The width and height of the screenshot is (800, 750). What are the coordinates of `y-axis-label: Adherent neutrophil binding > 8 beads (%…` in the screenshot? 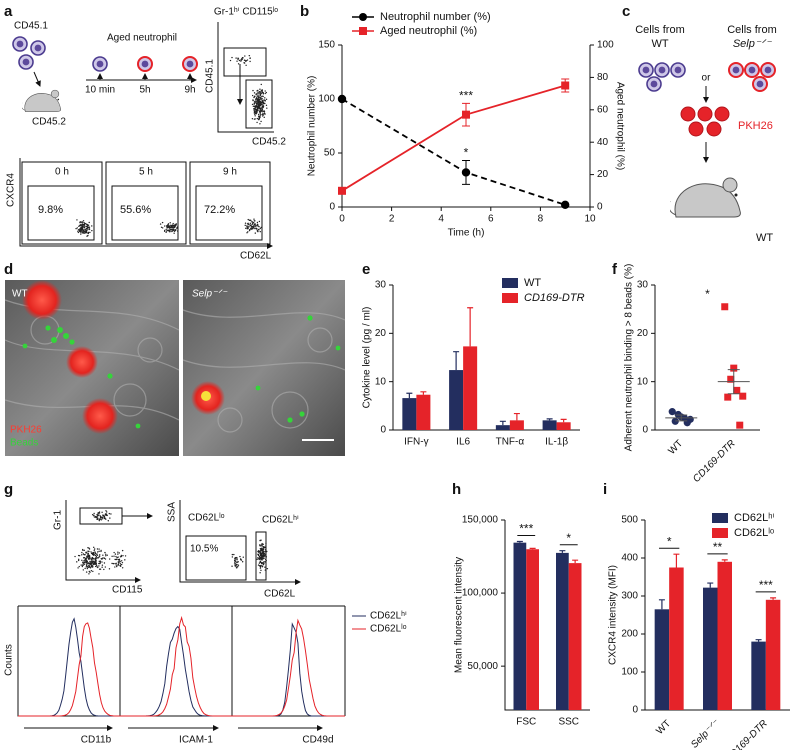 It's located at (629, 358).